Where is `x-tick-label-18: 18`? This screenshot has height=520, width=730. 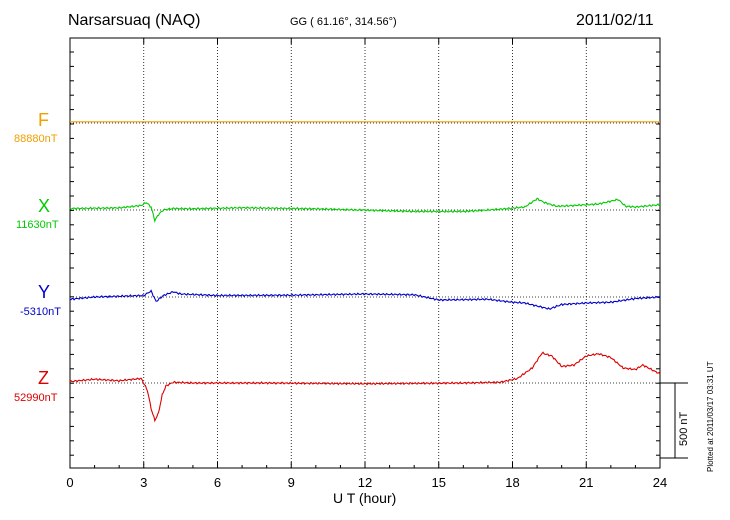
x-tick-label-18: 18 is located at coordinates (512, 482).